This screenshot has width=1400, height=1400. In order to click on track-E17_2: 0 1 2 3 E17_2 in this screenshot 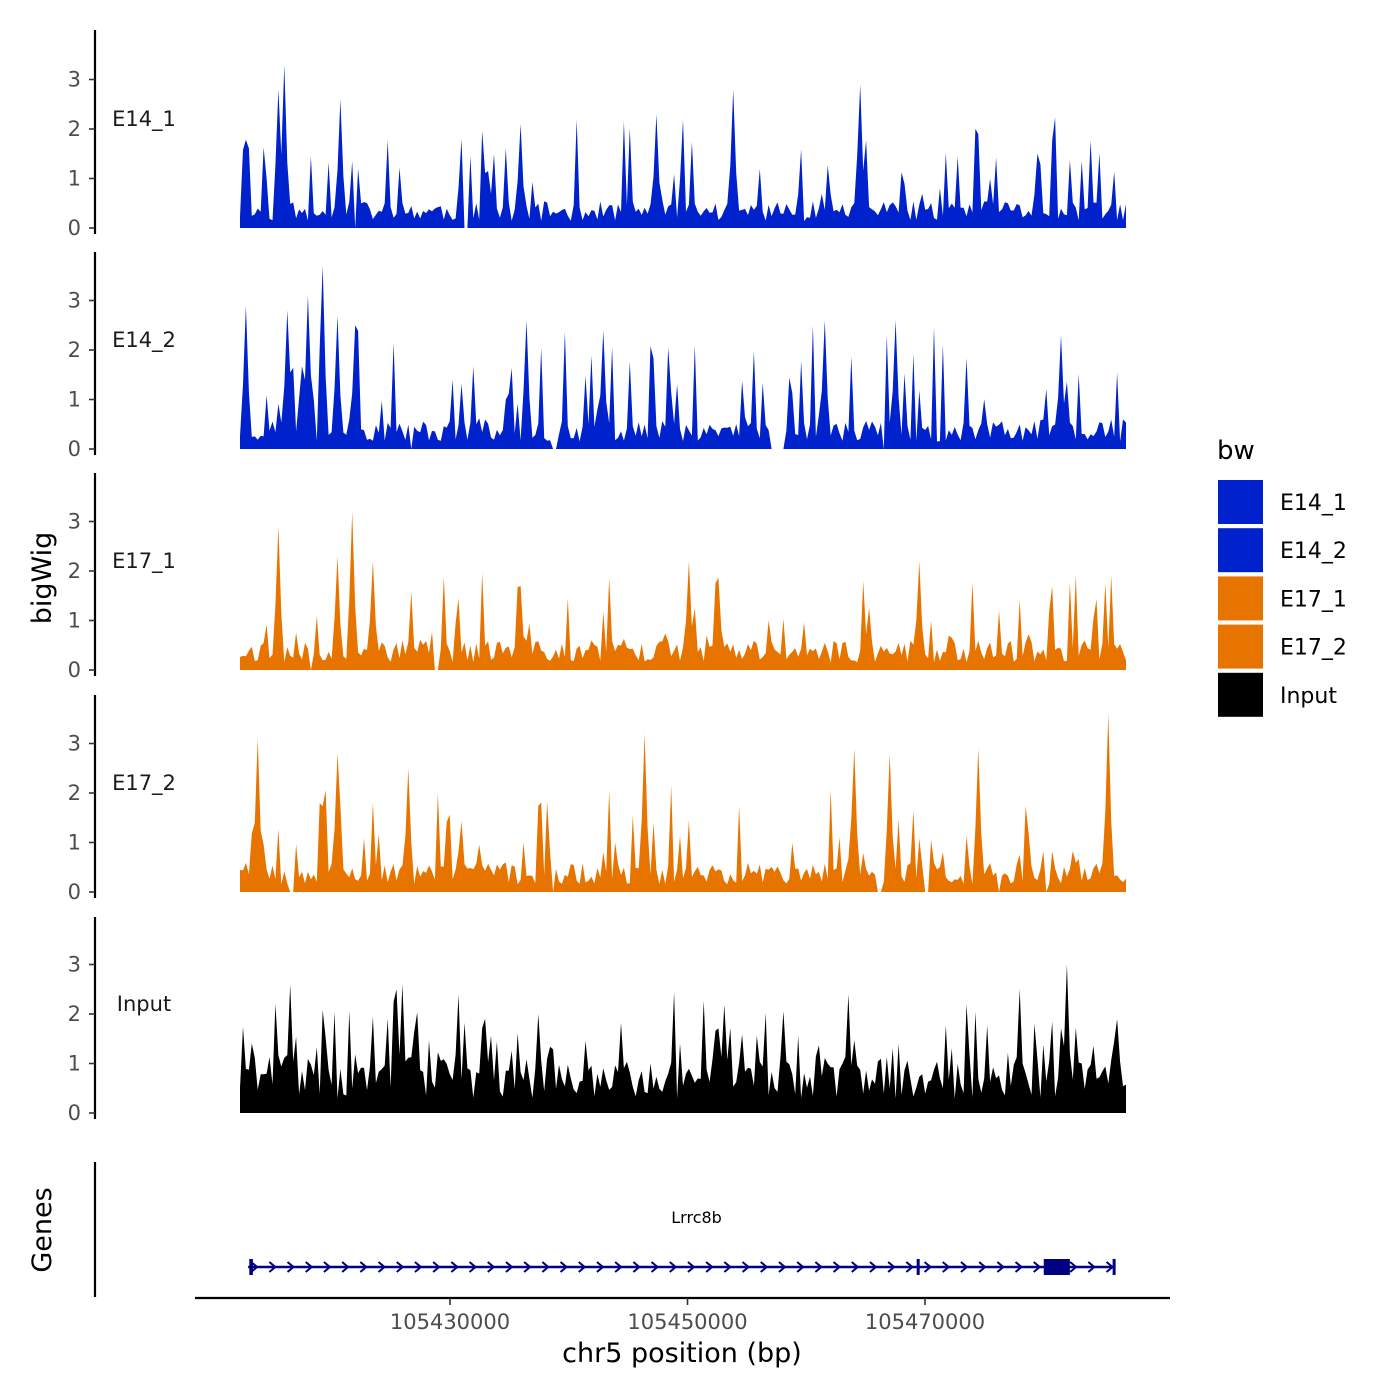, I will do `click(597, 799)`.